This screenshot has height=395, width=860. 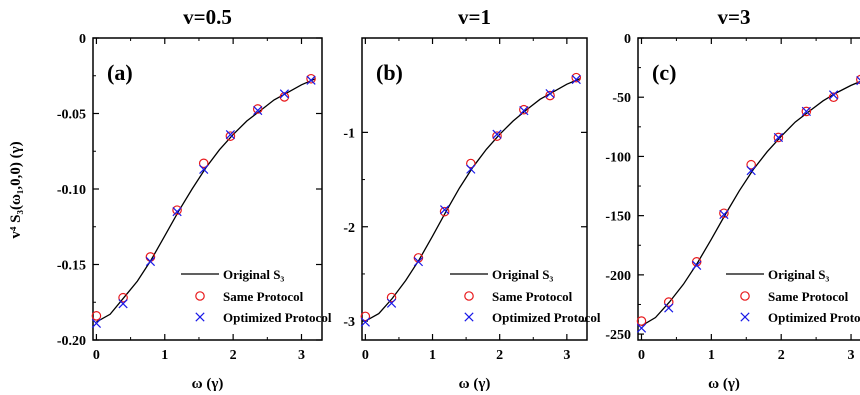 I want to click on panel-label: (c), so click(x=664, y=72).